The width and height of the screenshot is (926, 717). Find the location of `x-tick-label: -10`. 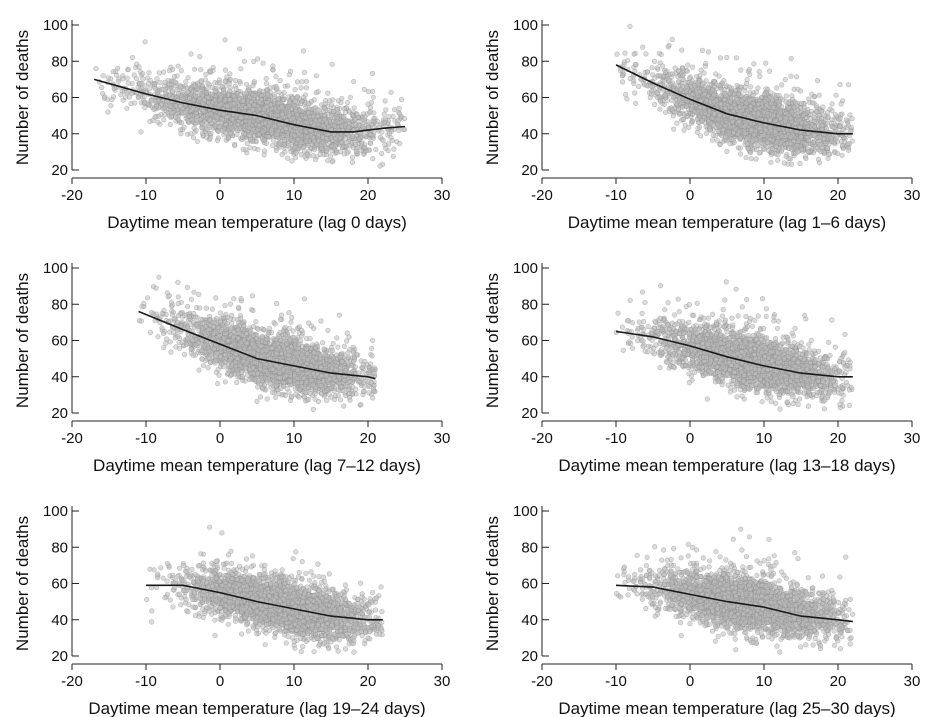

x-tick-label: -10 is located at coordinates (146, 195).